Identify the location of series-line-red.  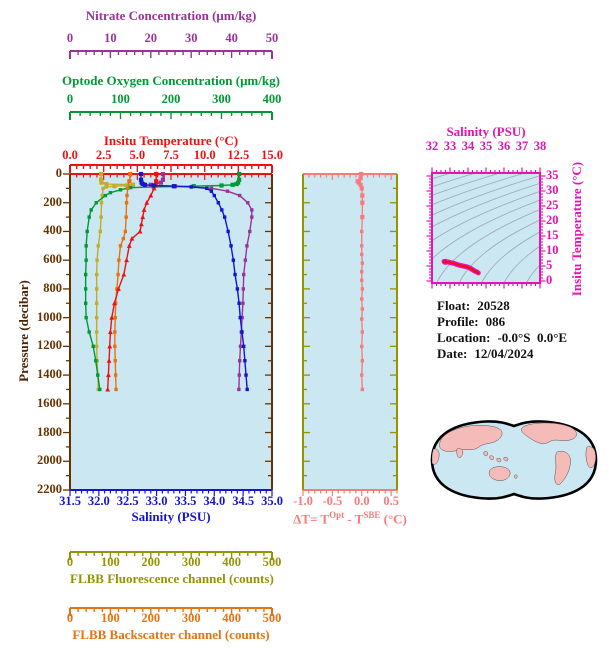
(132, 282).